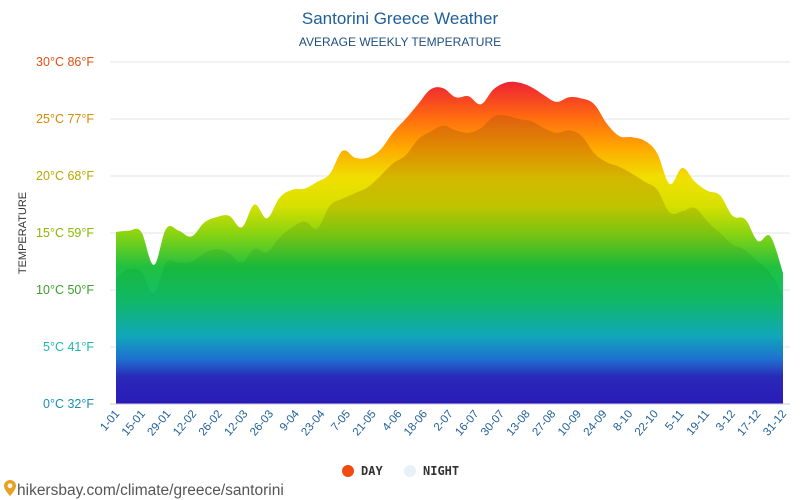 This screenshot has height=500, width=800. What do you see at coordinates (749, 423) in the screenshot?
I see `x-tick-label: 17-12` at bounding box center [749, 423].